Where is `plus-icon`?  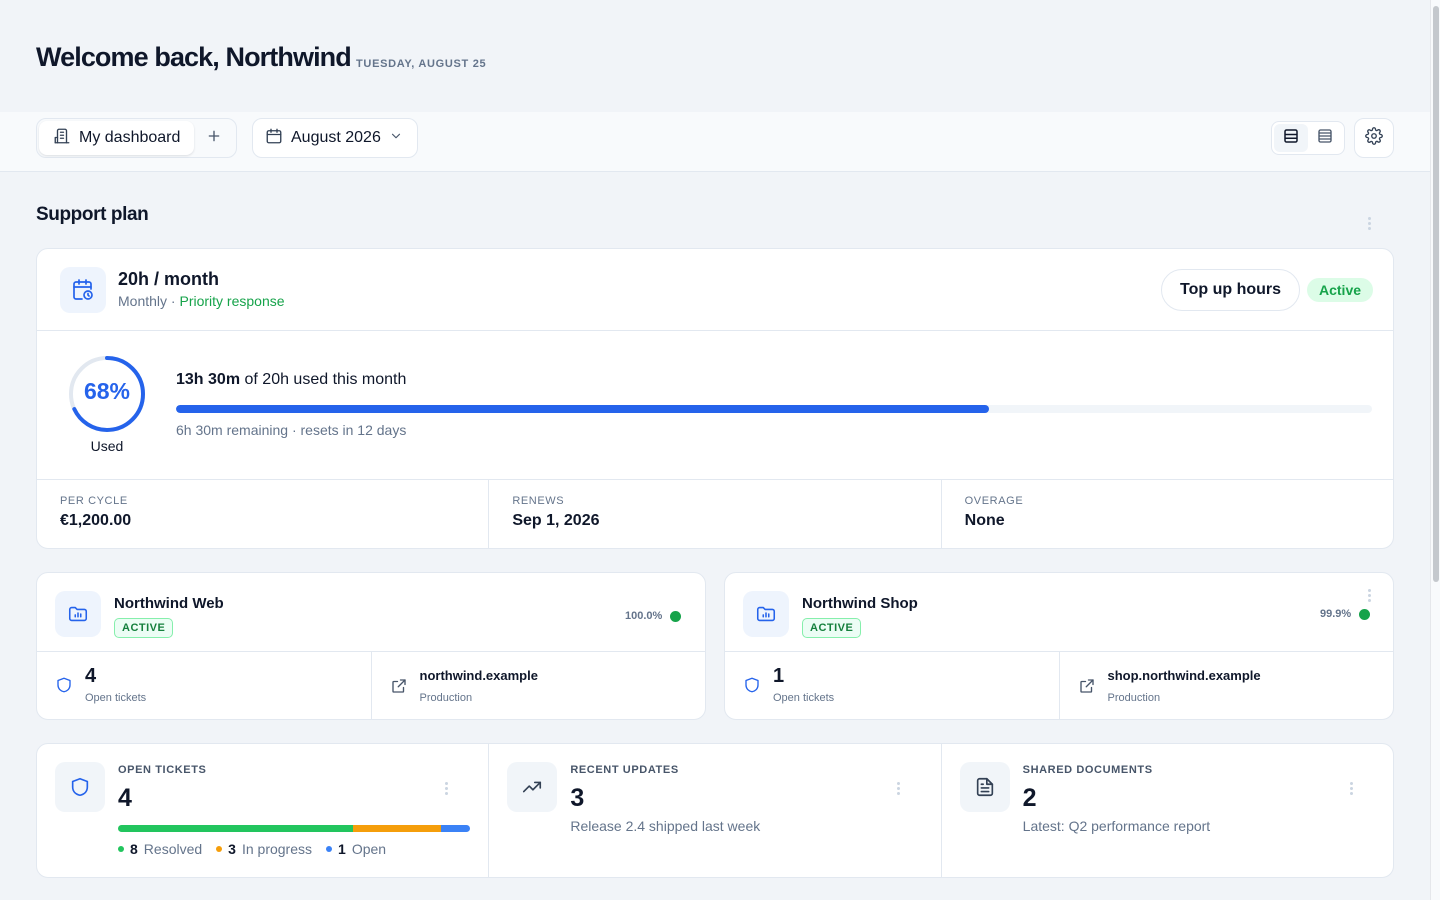
plus-icon is located at coordinates (214, 138).